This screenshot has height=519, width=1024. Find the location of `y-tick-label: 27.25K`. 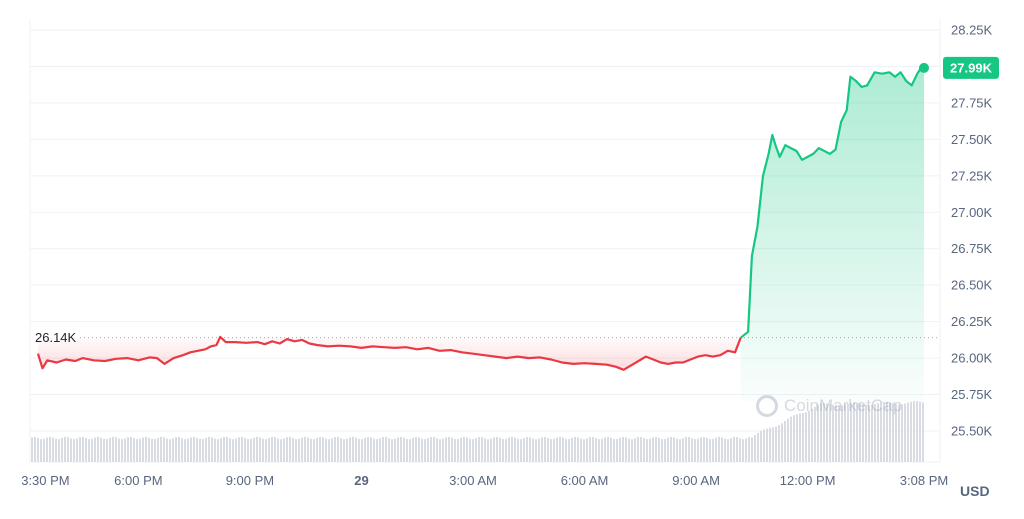

y-tick-label: 27.25K is located at coordinates (972, 175).